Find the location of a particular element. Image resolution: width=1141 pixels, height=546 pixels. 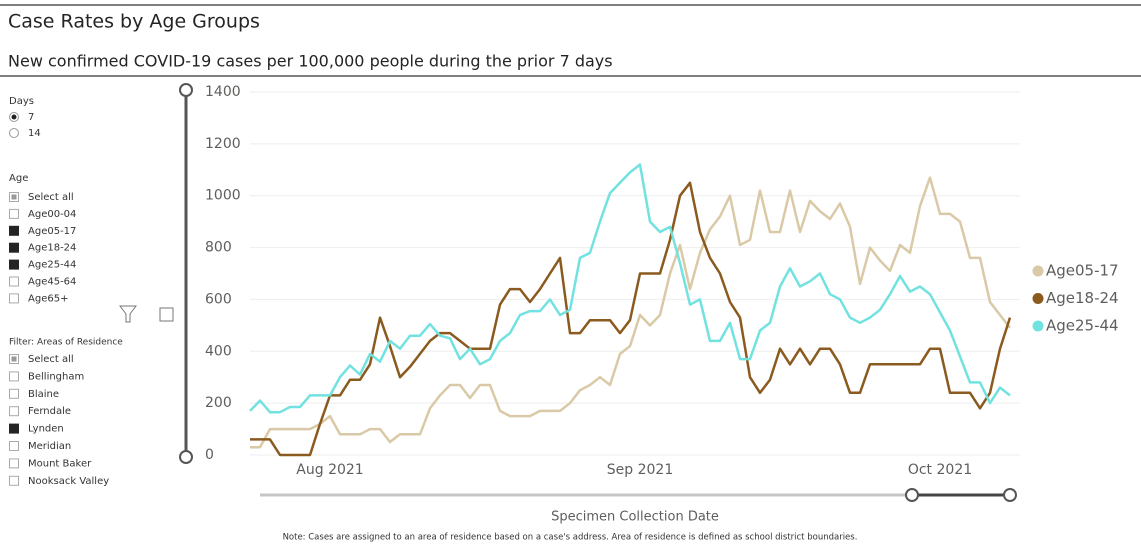

legend-label: Age25-44 is located at coordinates (1082, 326).